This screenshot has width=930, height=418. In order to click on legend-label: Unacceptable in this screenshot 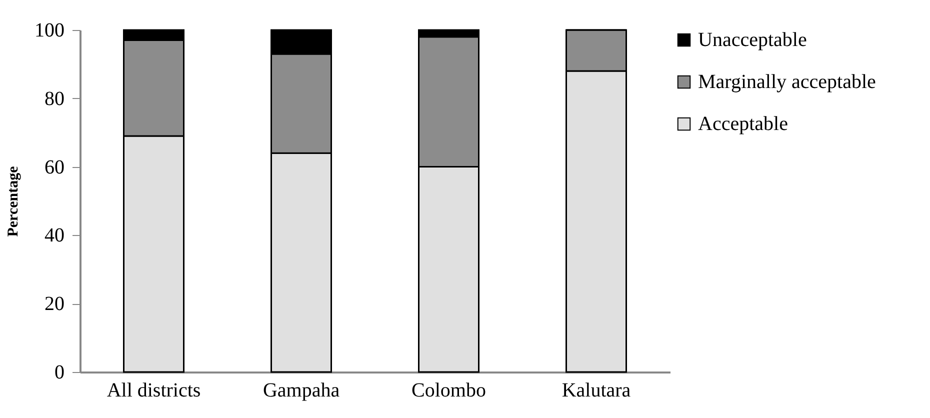, I will do `click(752, 40)`.